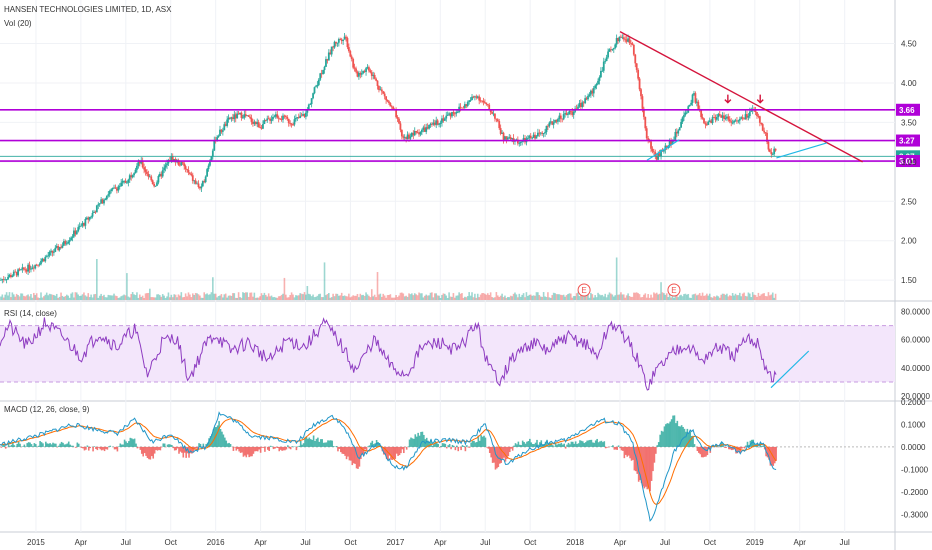 This screenshot has height=550, width=932. What do you see at coordinates (171, 542) in the screenshot?
I see `x-tick-label: Oct` at bounding box center [171, 542].